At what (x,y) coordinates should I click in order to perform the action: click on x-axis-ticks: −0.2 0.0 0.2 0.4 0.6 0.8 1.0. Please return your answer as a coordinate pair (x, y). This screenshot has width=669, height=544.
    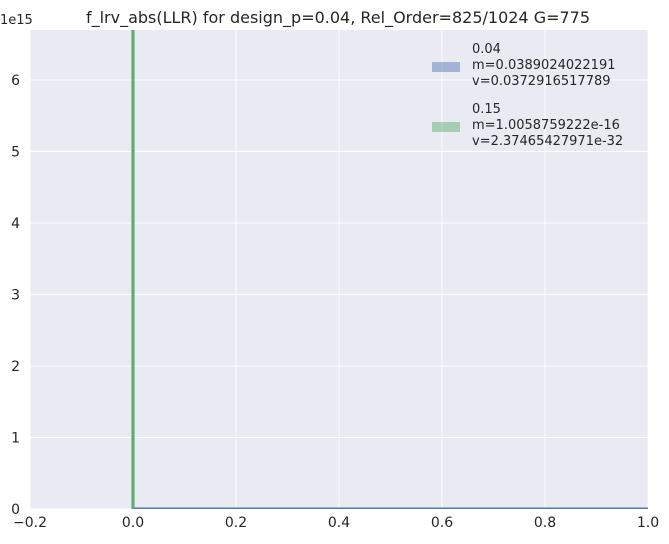
    Looking at the image, I should click on (336, 523).